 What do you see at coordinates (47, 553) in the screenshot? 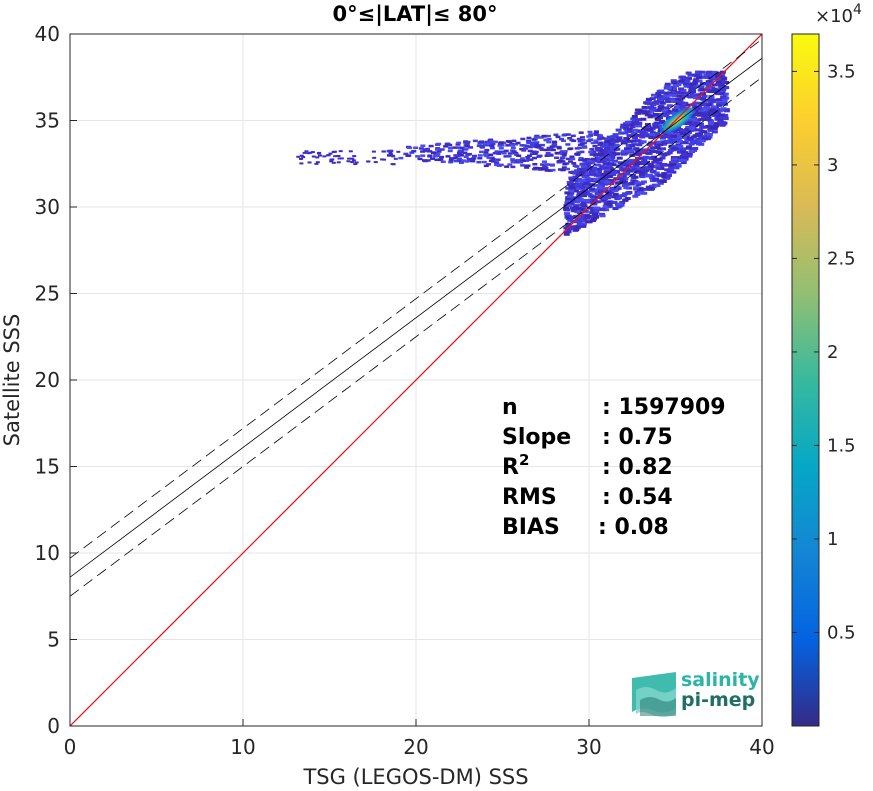
I see `y-tick-label-2: 10` at bounding box center [47, 553].